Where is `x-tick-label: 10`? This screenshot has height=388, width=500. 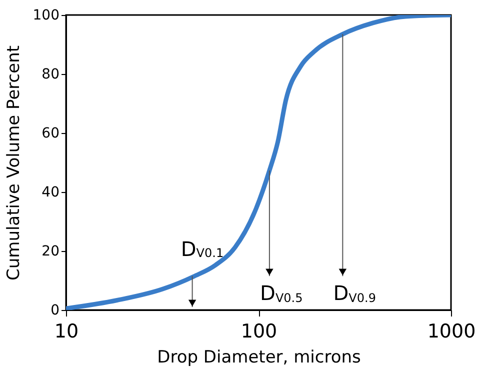 x-tick-label: 10 is located at coordinates (66, 331).